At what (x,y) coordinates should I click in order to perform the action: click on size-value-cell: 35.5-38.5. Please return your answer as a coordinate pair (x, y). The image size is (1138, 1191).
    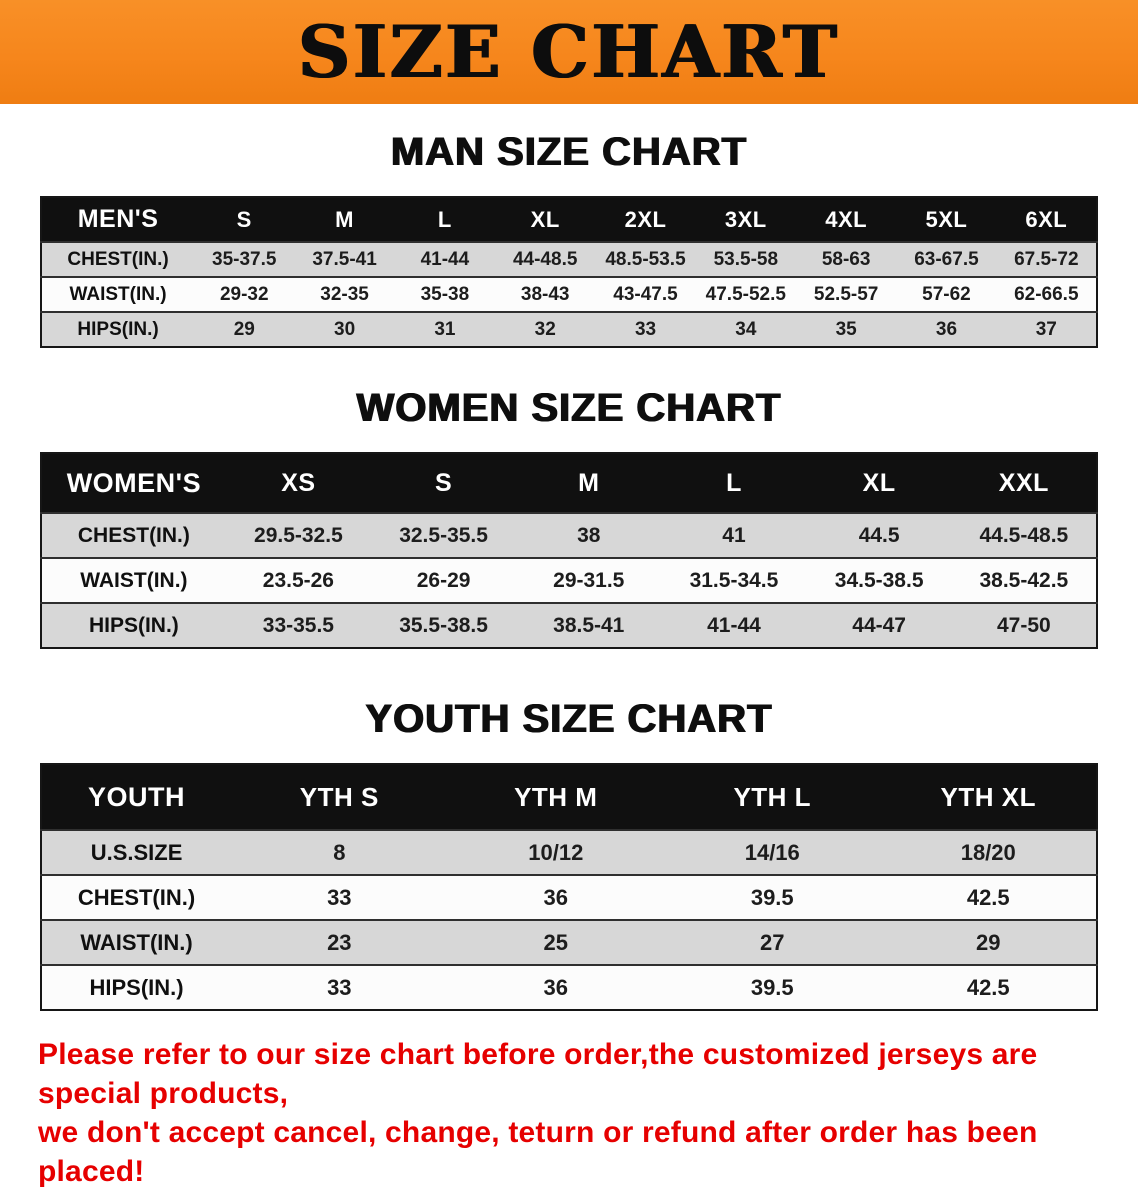
    Looking at the image, I should click on (443, 625).